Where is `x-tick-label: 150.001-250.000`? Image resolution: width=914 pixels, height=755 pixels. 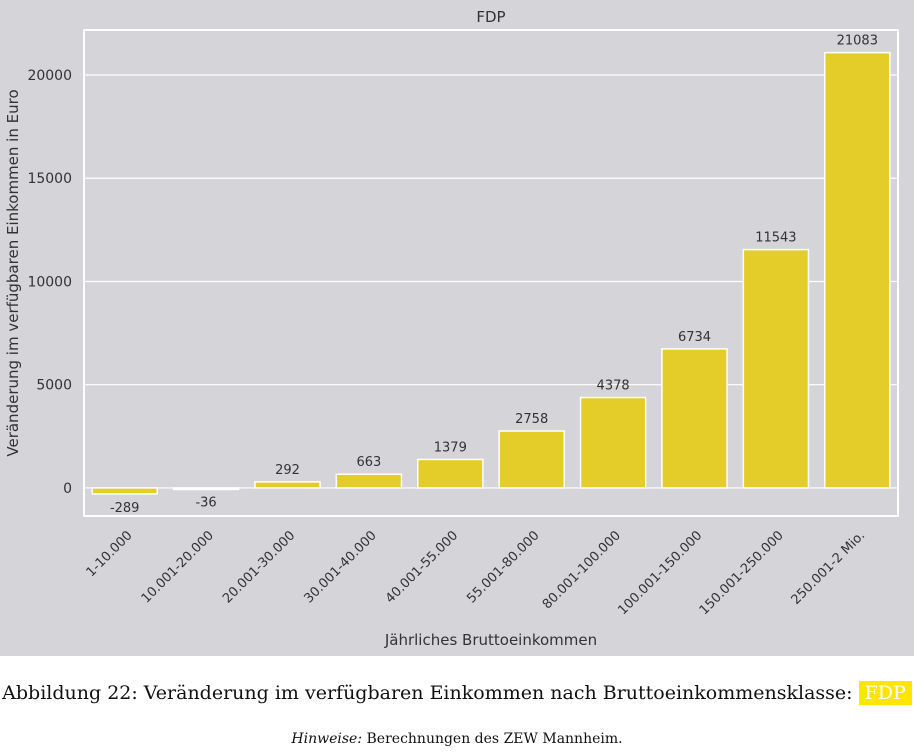
x-tick-label: 150.001-250.000 is located at coordinates (742, 573).